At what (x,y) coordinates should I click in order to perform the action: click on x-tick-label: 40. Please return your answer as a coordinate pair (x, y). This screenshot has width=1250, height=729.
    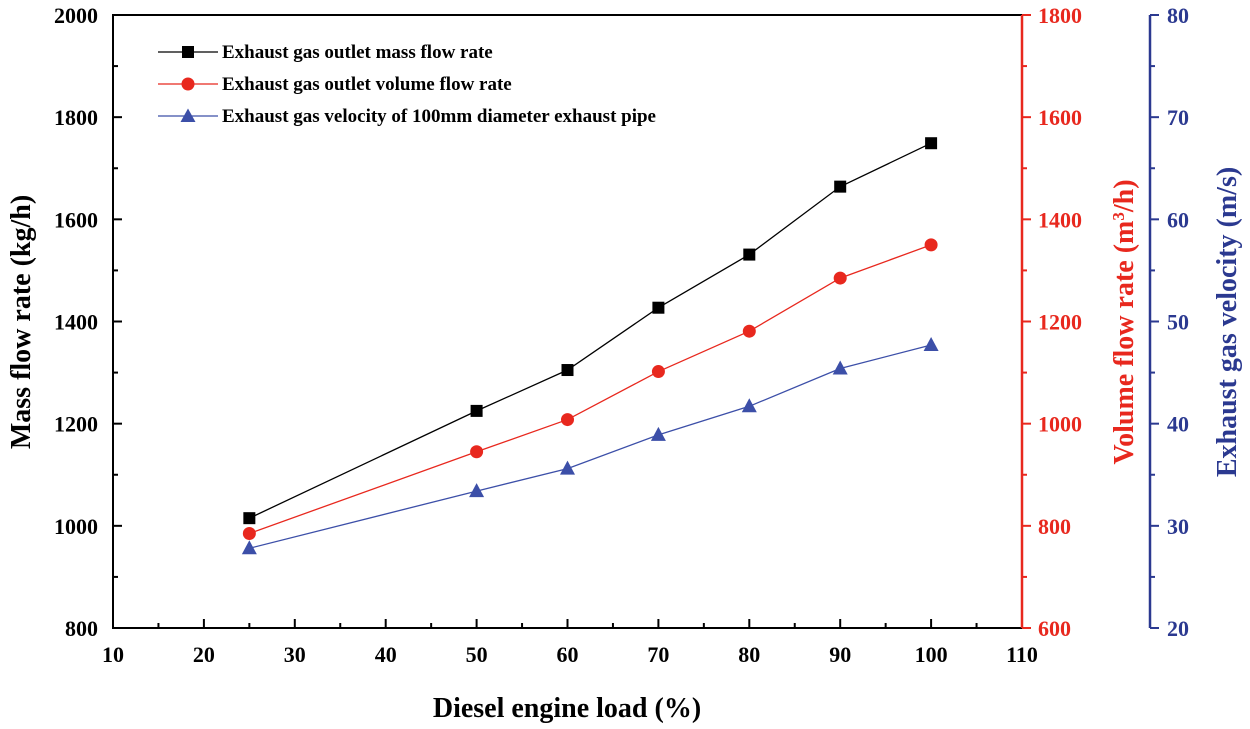
    Looking at the image, I should click on (386, 654).